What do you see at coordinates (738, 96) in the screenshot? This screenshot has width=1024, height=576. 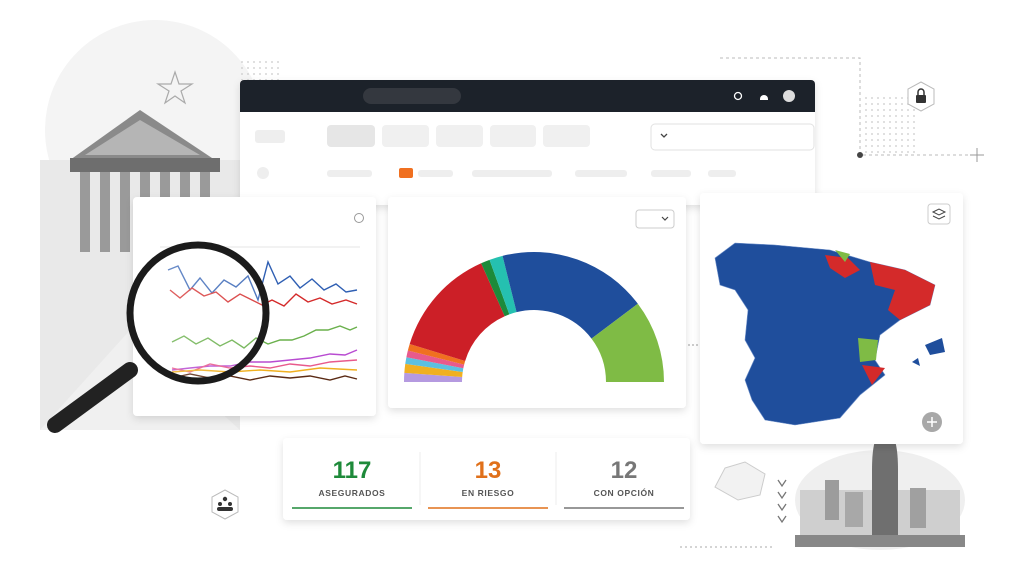 I see `search-icon` at bounding box center [738, 96].